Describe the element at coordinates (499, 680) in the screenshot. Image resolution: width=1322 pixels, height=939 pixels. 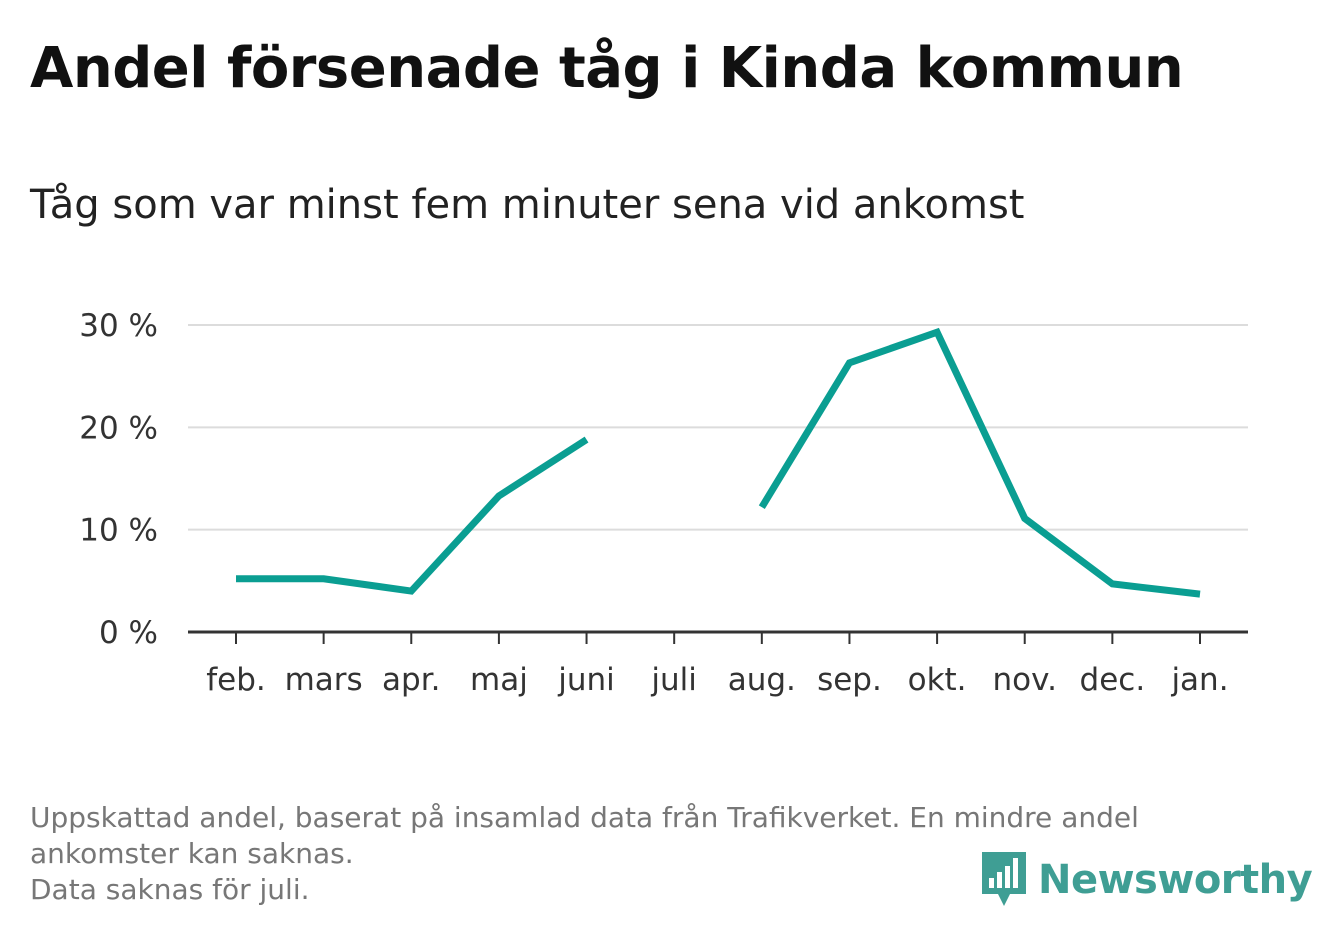
I see `x-tick-label: maj` at that location.